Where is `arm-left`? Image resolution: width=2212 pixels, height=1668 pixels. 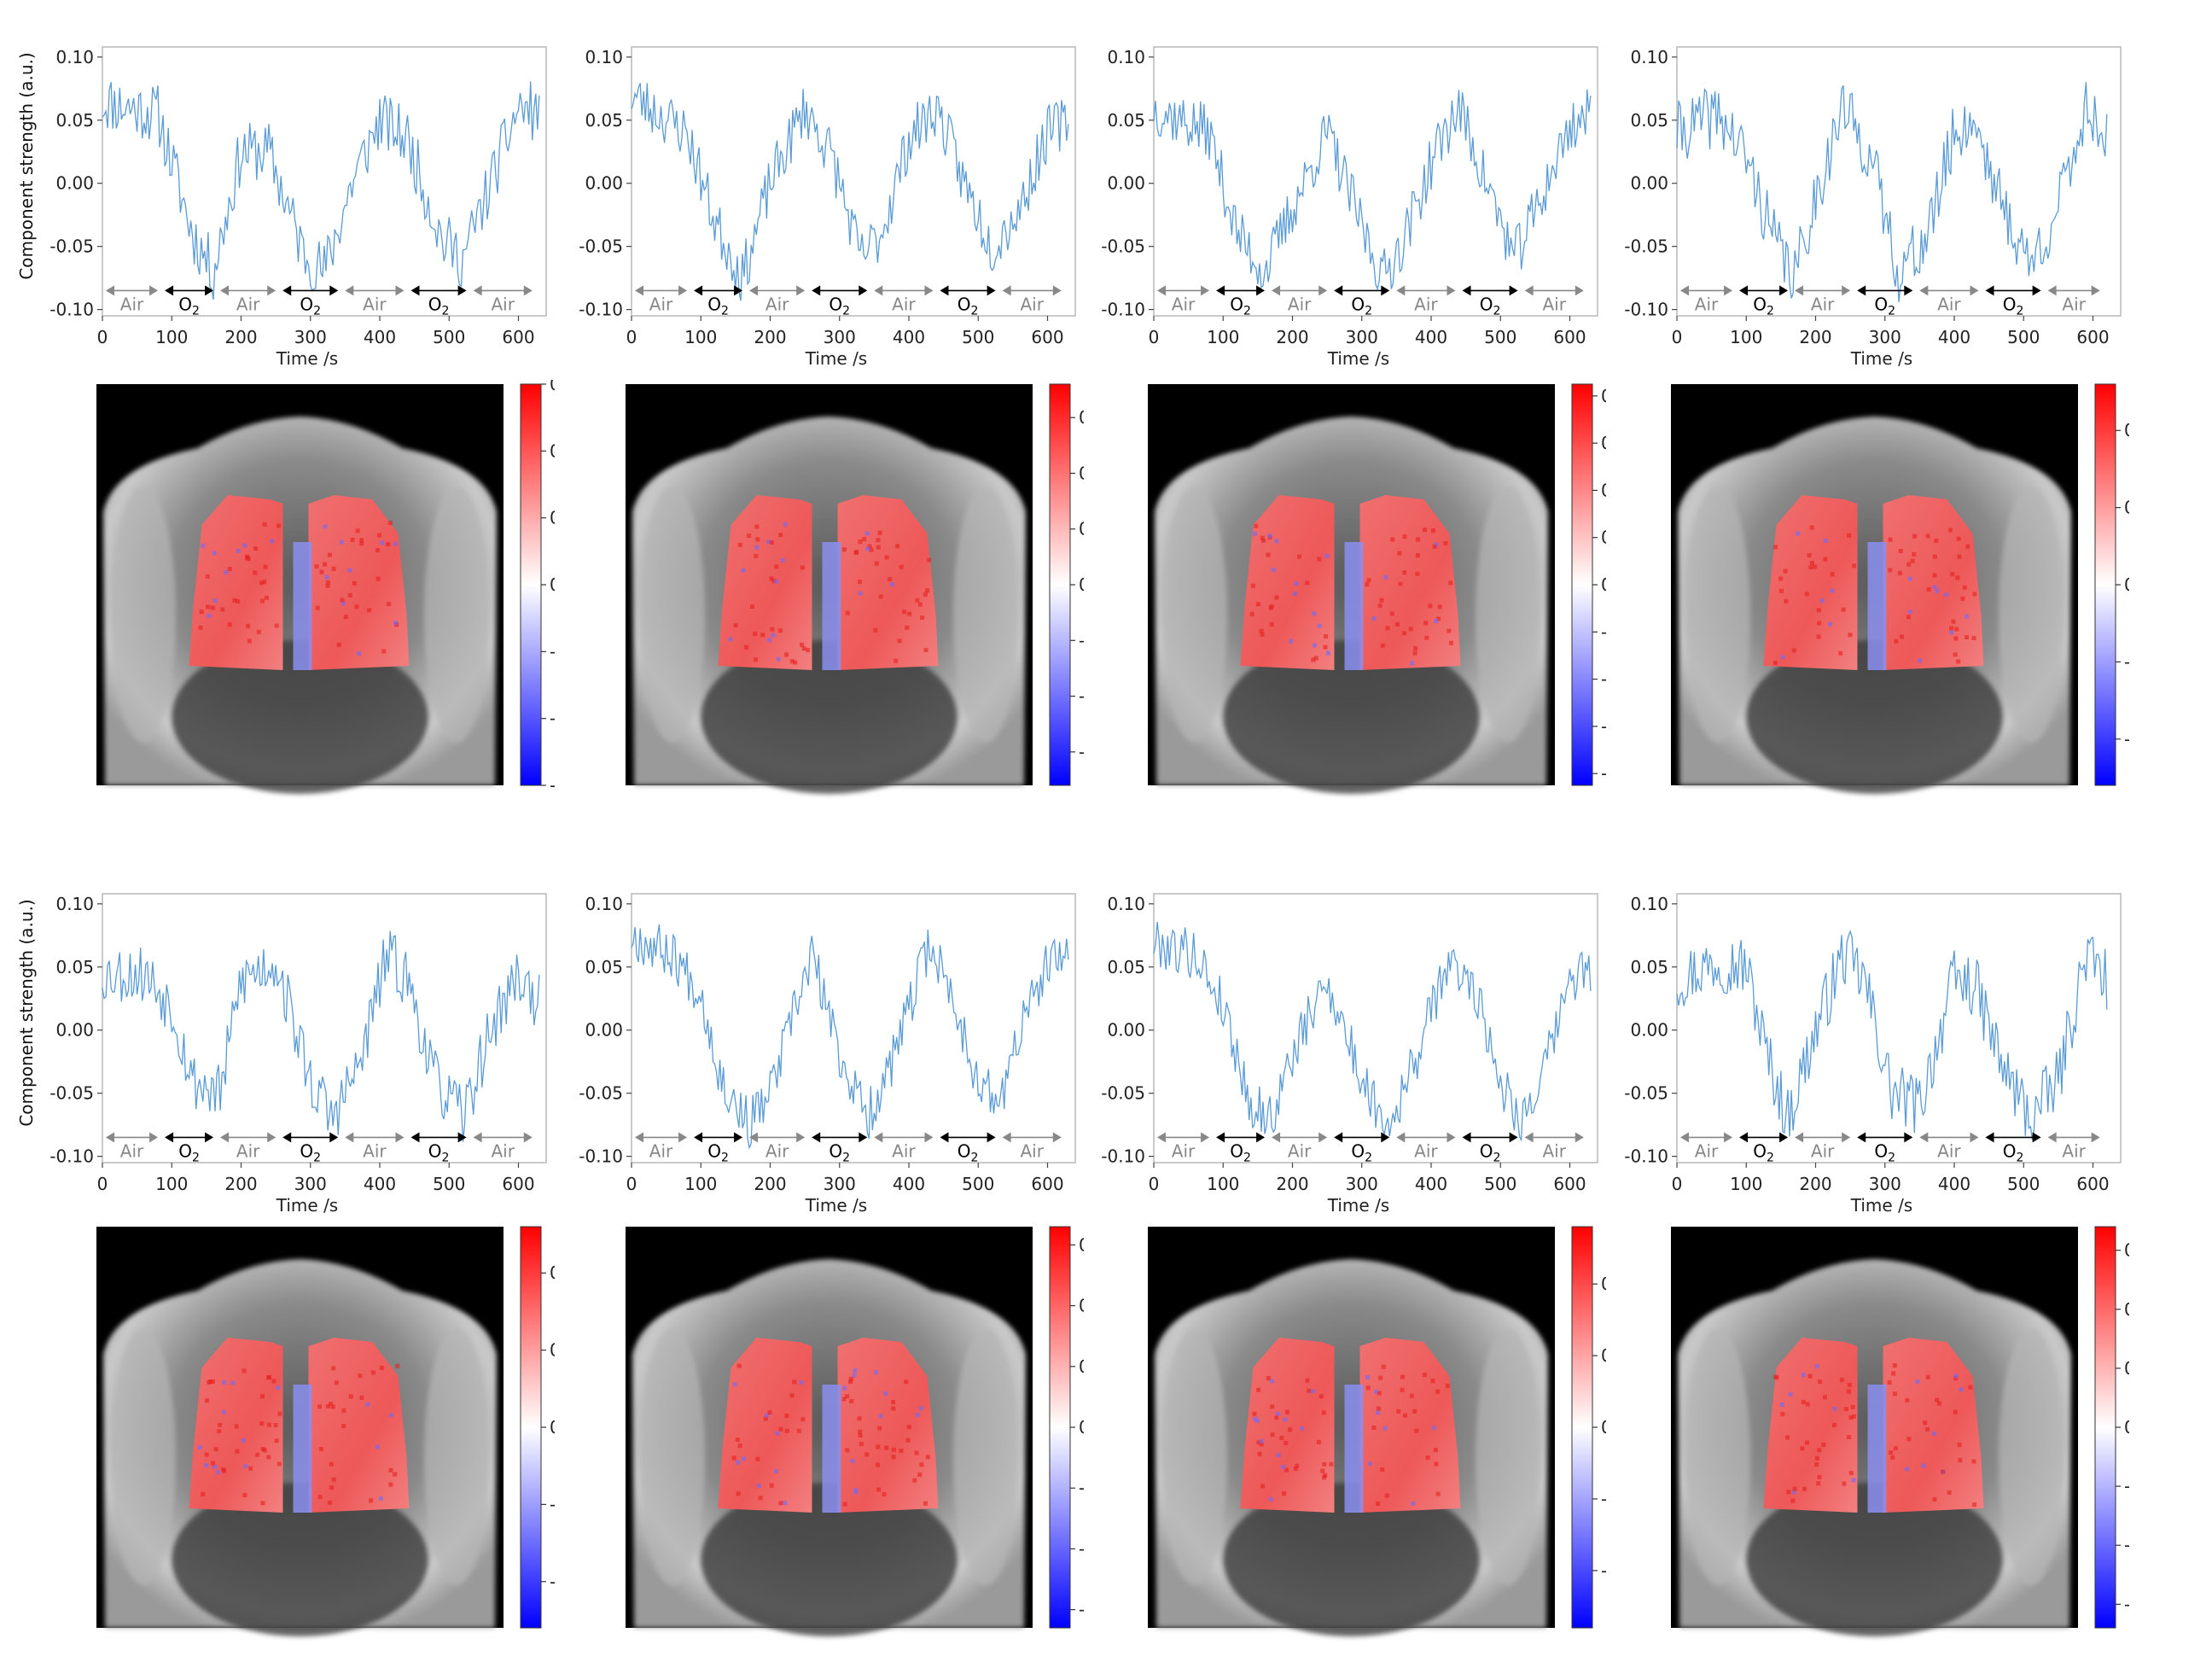 arm-left is located at coordinates (1194, 615).